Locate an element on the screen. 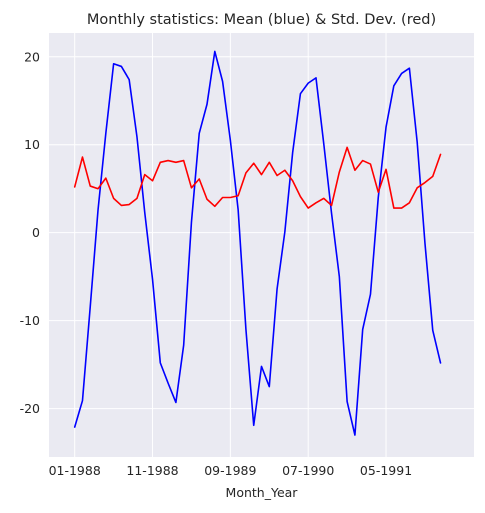  x-tick-label: 07-1990 is located at coordinates (308, 470).